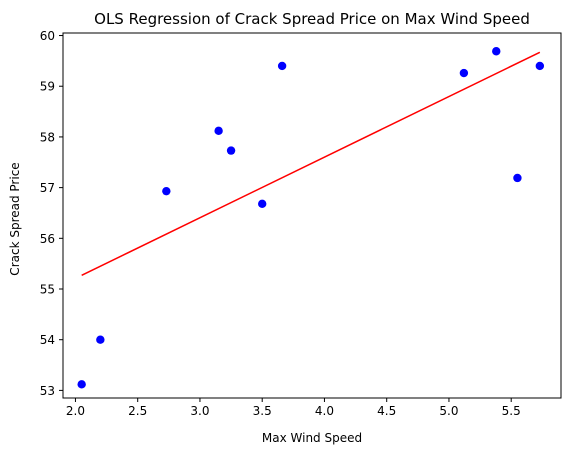 The width and height of the screenshot is (562, 455). I want to click on y-tick-label: 60, so click(47, 36).